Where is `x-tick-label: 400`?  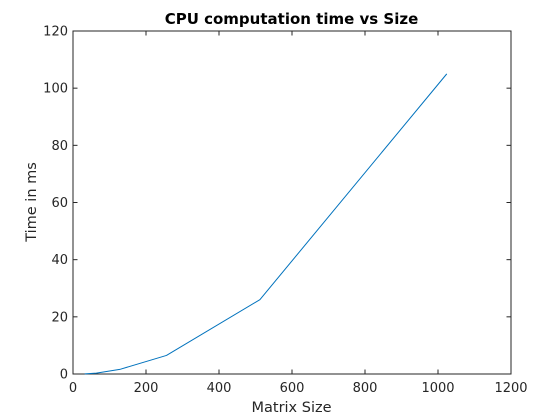
x-tick-label: 400 is located at coordinates (219, 388).